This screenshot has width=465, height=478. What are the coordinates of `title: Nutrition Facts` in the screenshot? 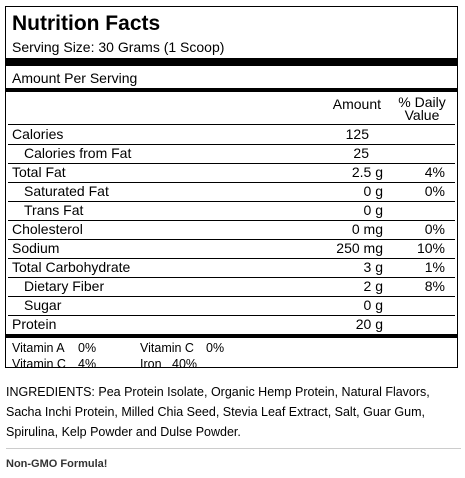 It's located at (86, 23).